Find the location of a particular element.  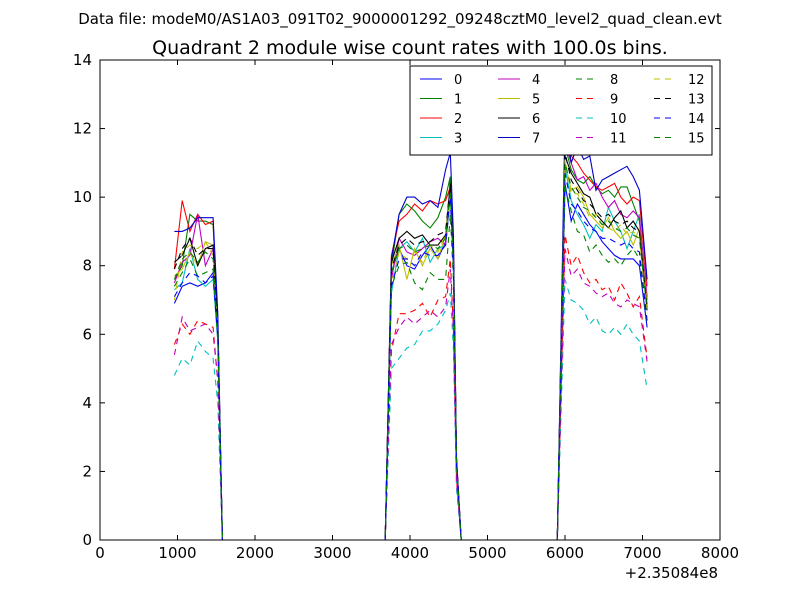

x-tick-label-4: 4000 is located at coordinates (410, 553).